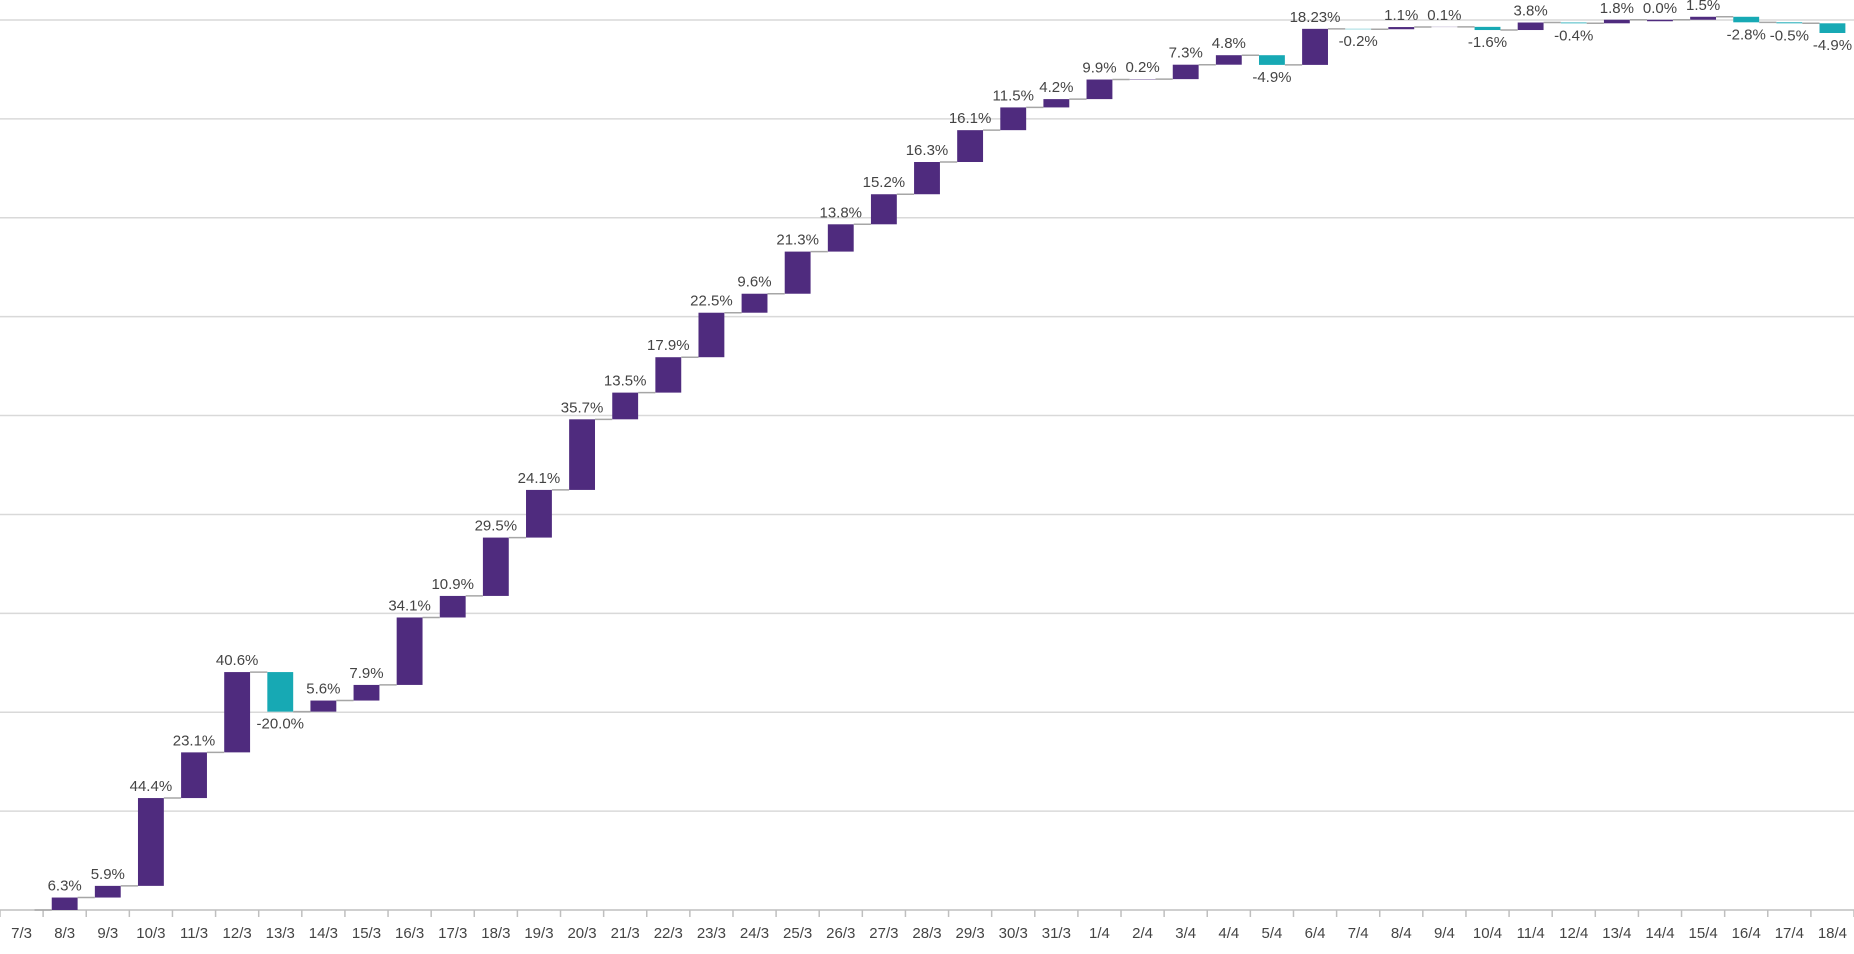 This screenshot has height=954, width=1854. What do you see at coordinates (1531, 933) in the screenshot?
I see `x-tick-label: 11/4` at bounding box center [1531, 933].